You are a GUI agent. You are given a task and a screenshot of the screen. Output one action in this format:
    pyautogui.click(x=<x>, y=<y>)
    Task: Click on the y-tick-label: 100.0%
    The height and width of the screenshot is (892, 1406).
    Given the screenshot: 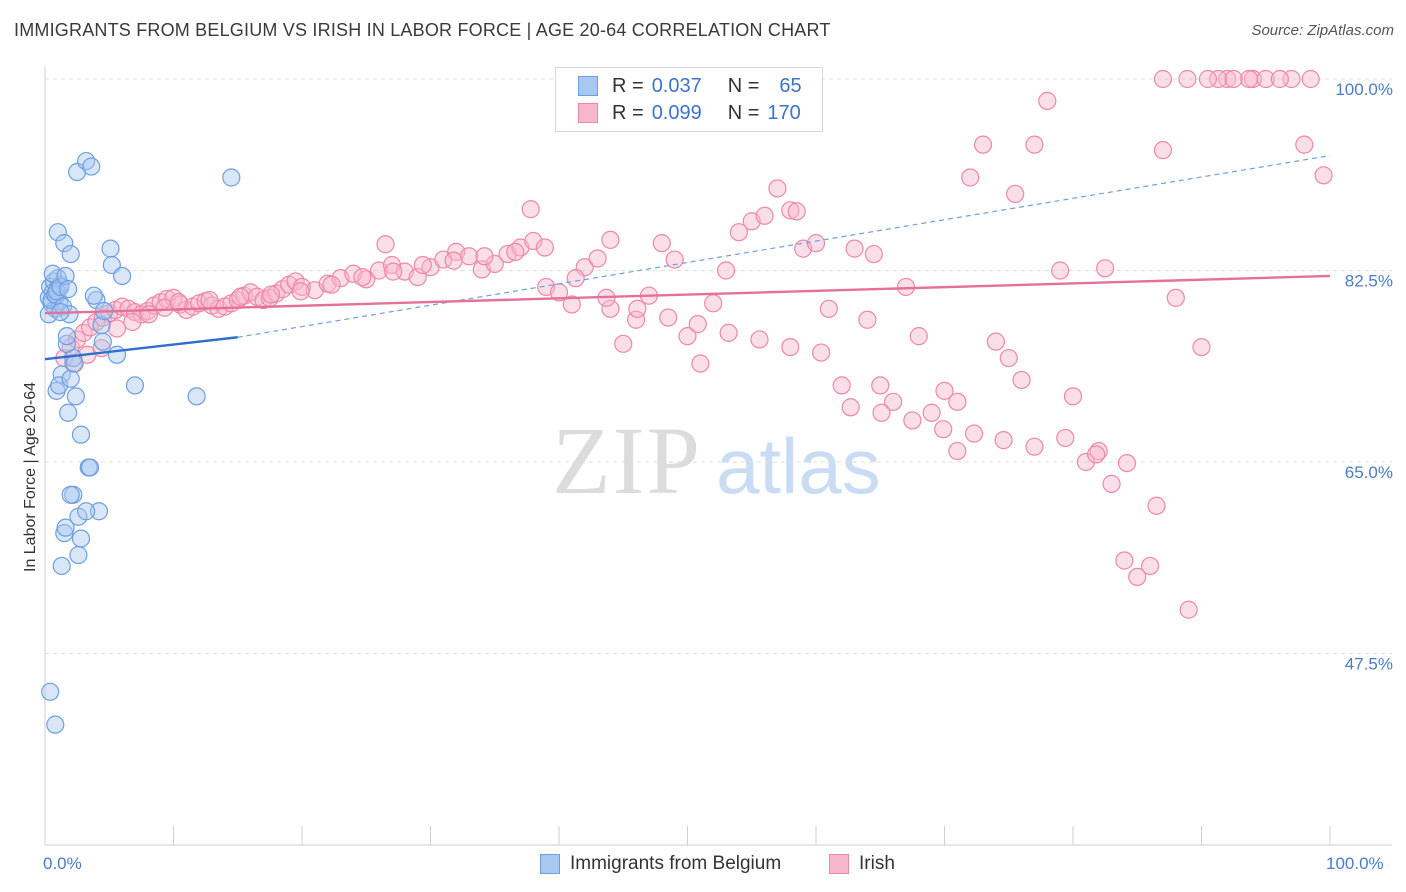 What is the action you would take?
    pyautogui.click(x=1364, y=89)
    